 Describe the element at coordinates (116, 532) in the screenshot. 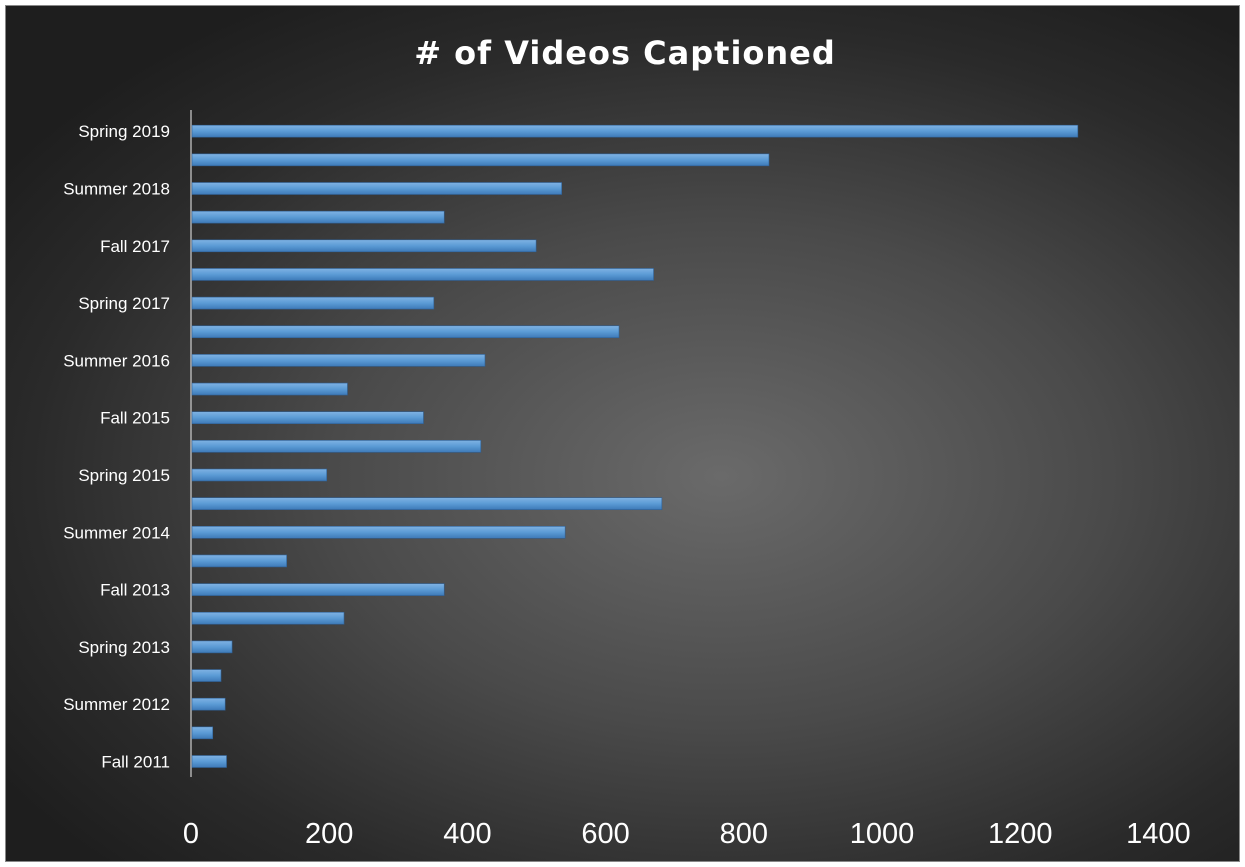

I see `category-label: Summer 2014` at that location.